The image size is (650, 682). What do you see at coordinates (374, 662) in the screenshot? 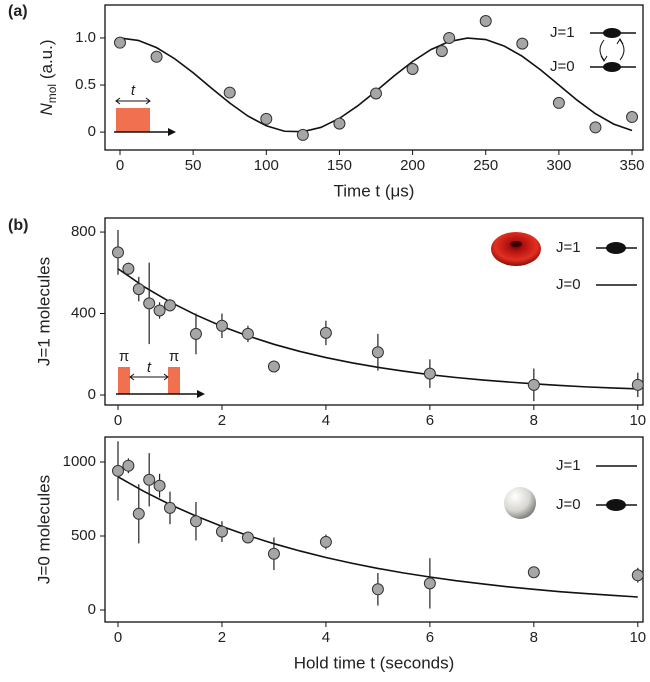
I see `x-axis-label: Hold time t (seconds)` at bounding box center [374, 662].